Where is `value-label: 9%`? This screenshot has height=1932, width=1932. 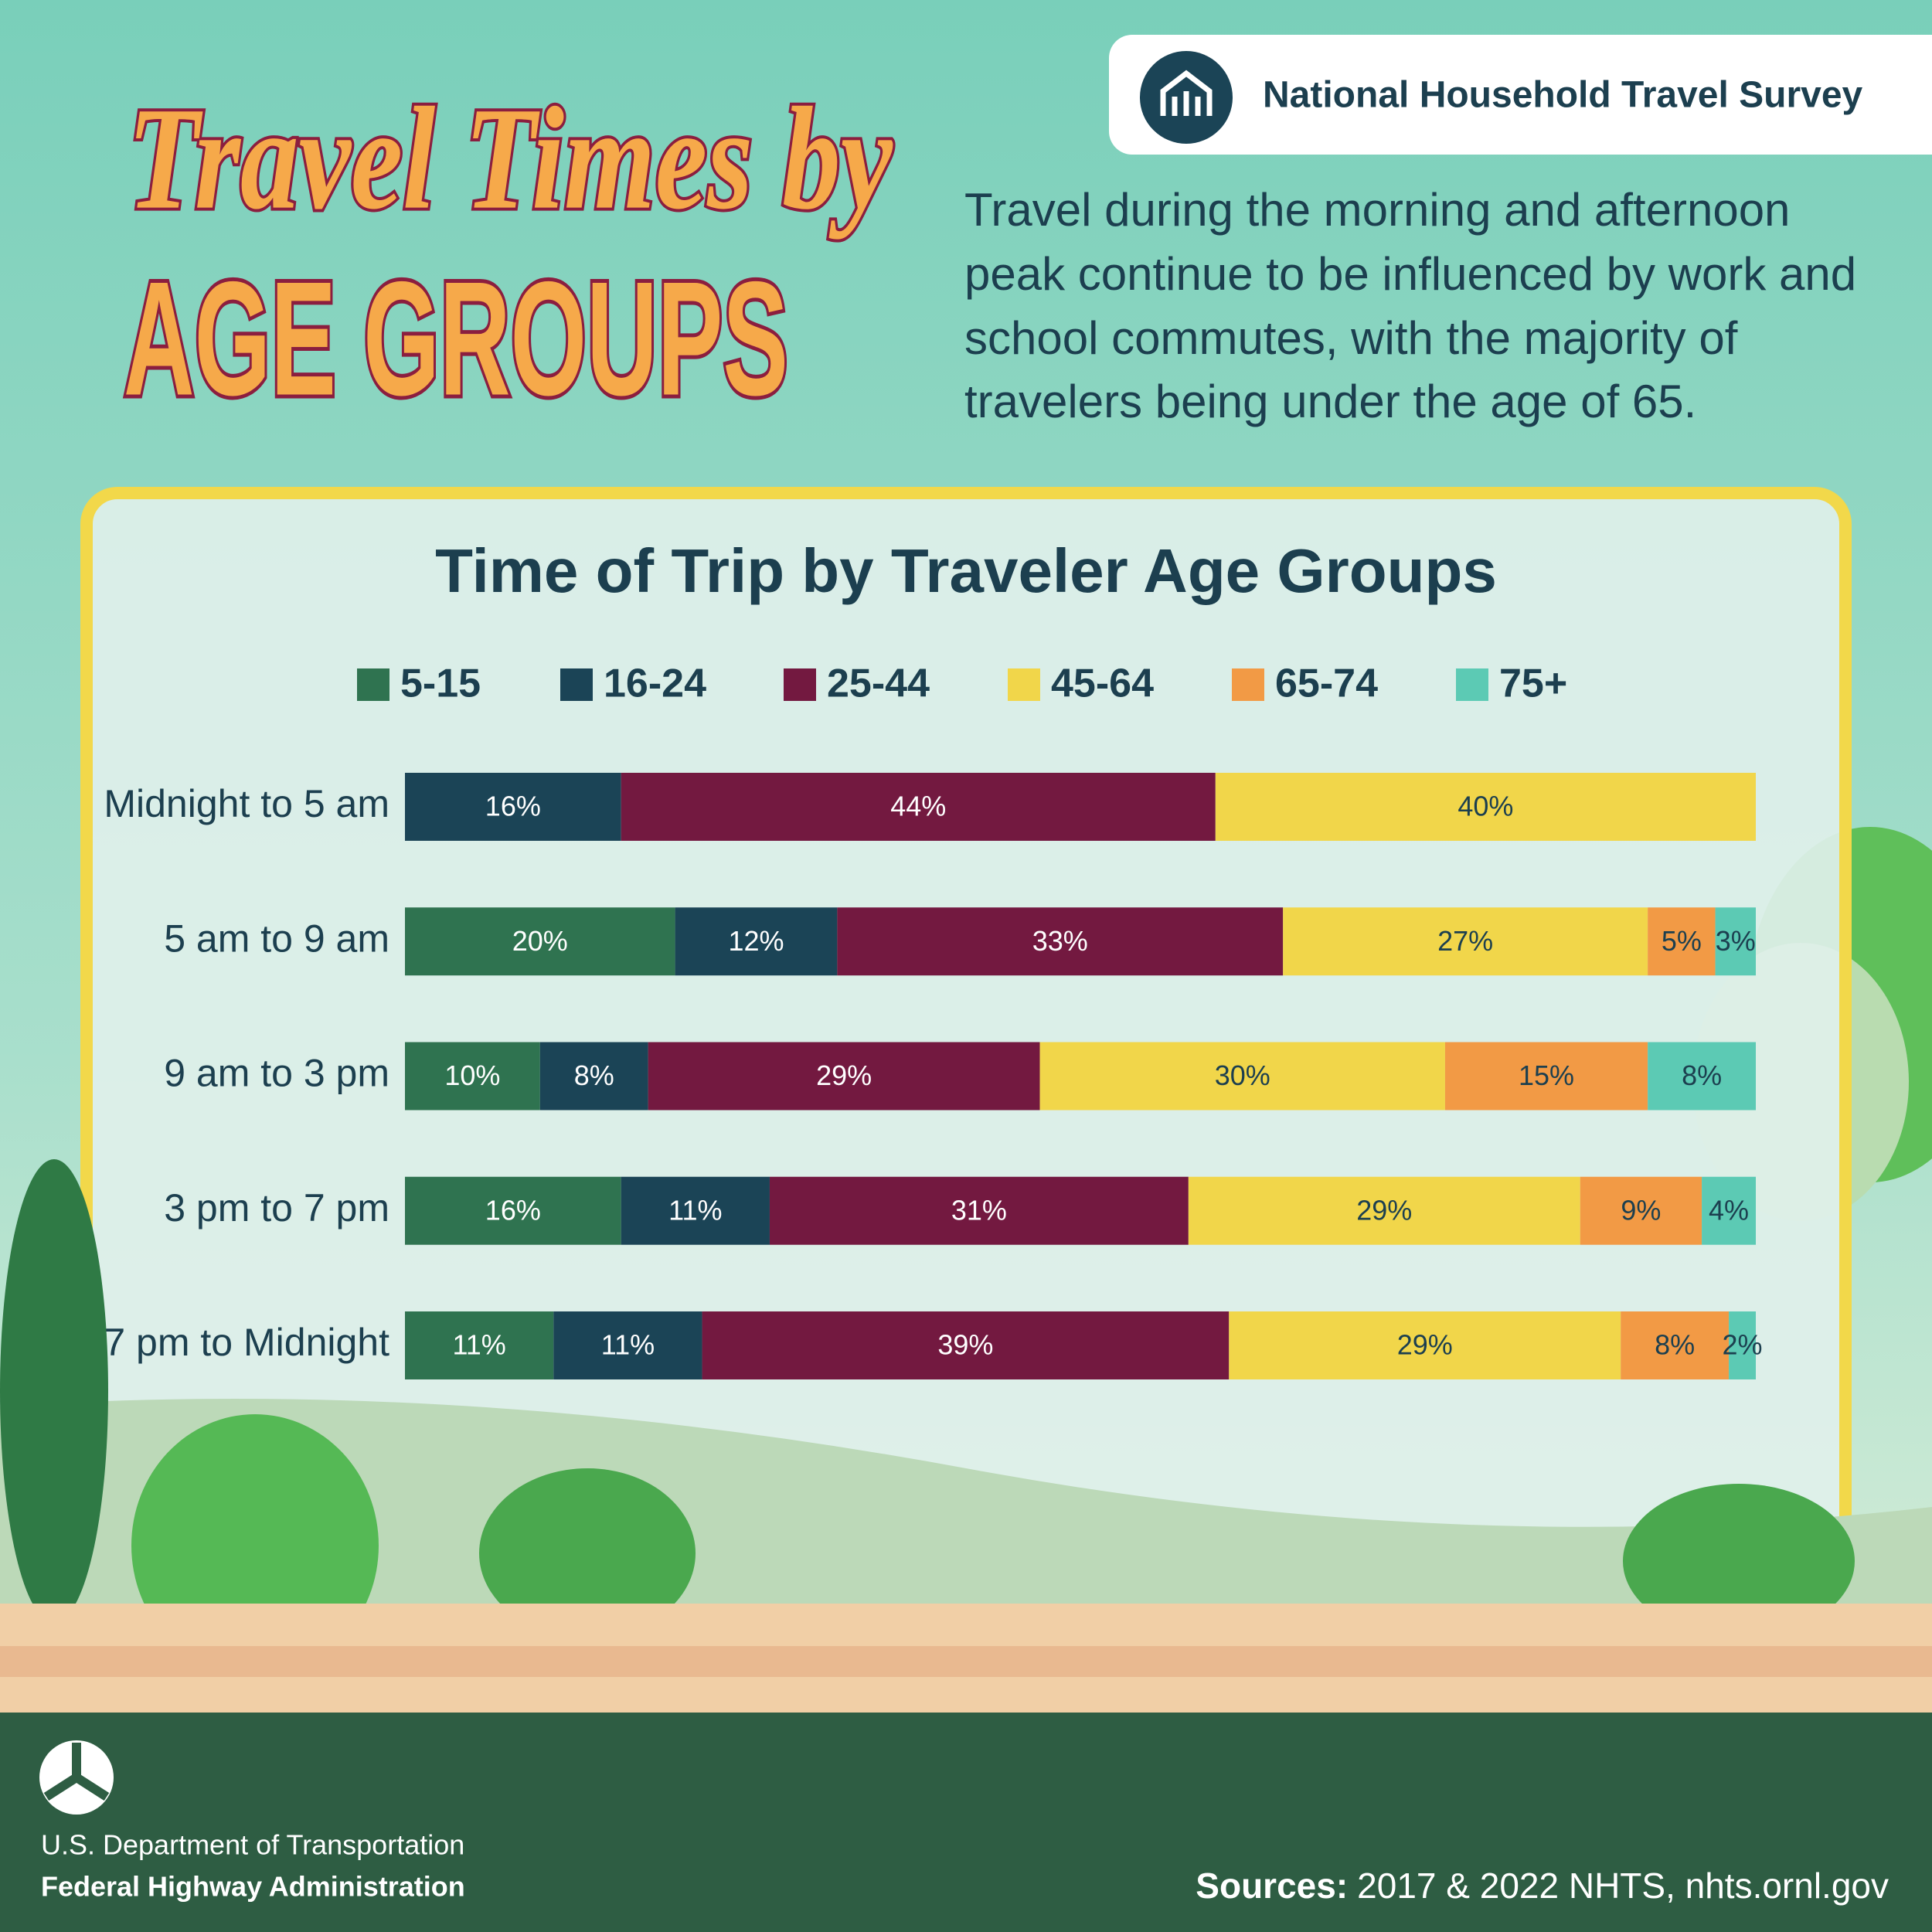
value-label: 9% is located at coordinates (1641, 1210).